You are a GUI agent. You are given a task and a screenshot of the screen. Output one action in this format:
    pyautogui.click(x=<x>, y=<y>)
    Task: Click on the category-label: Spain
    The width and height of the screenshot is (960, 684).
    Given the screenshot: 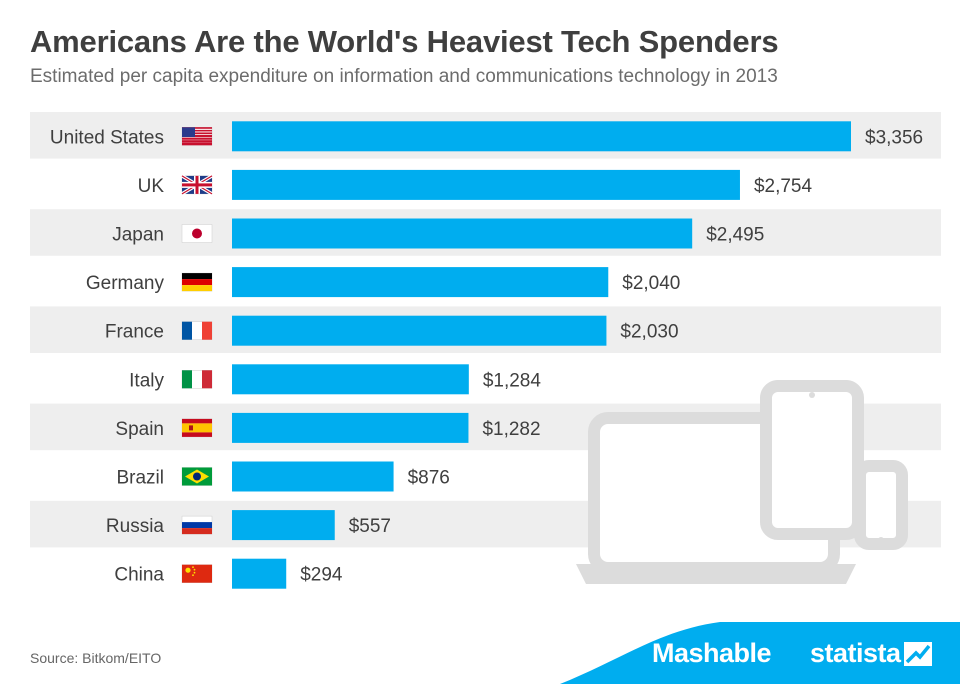 What is the action you would take?
    pyautogui.click(x=139, y=429)
    